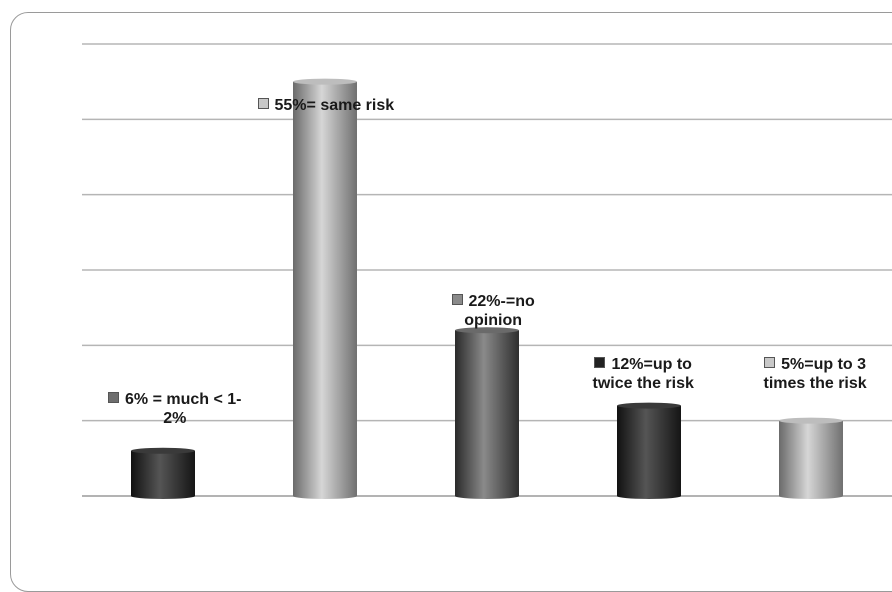  Describe the element at coordinates (493, 311) in the screenshot. I see `data-label: 22%-=no opinion` at that location.